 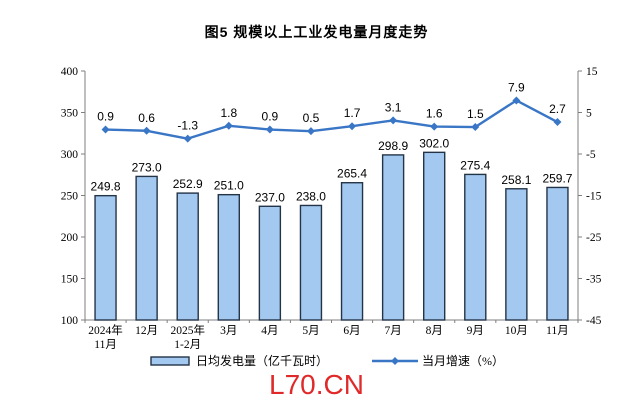 I want to click on line-value-label: 1.5, so click(x=475, y=114).